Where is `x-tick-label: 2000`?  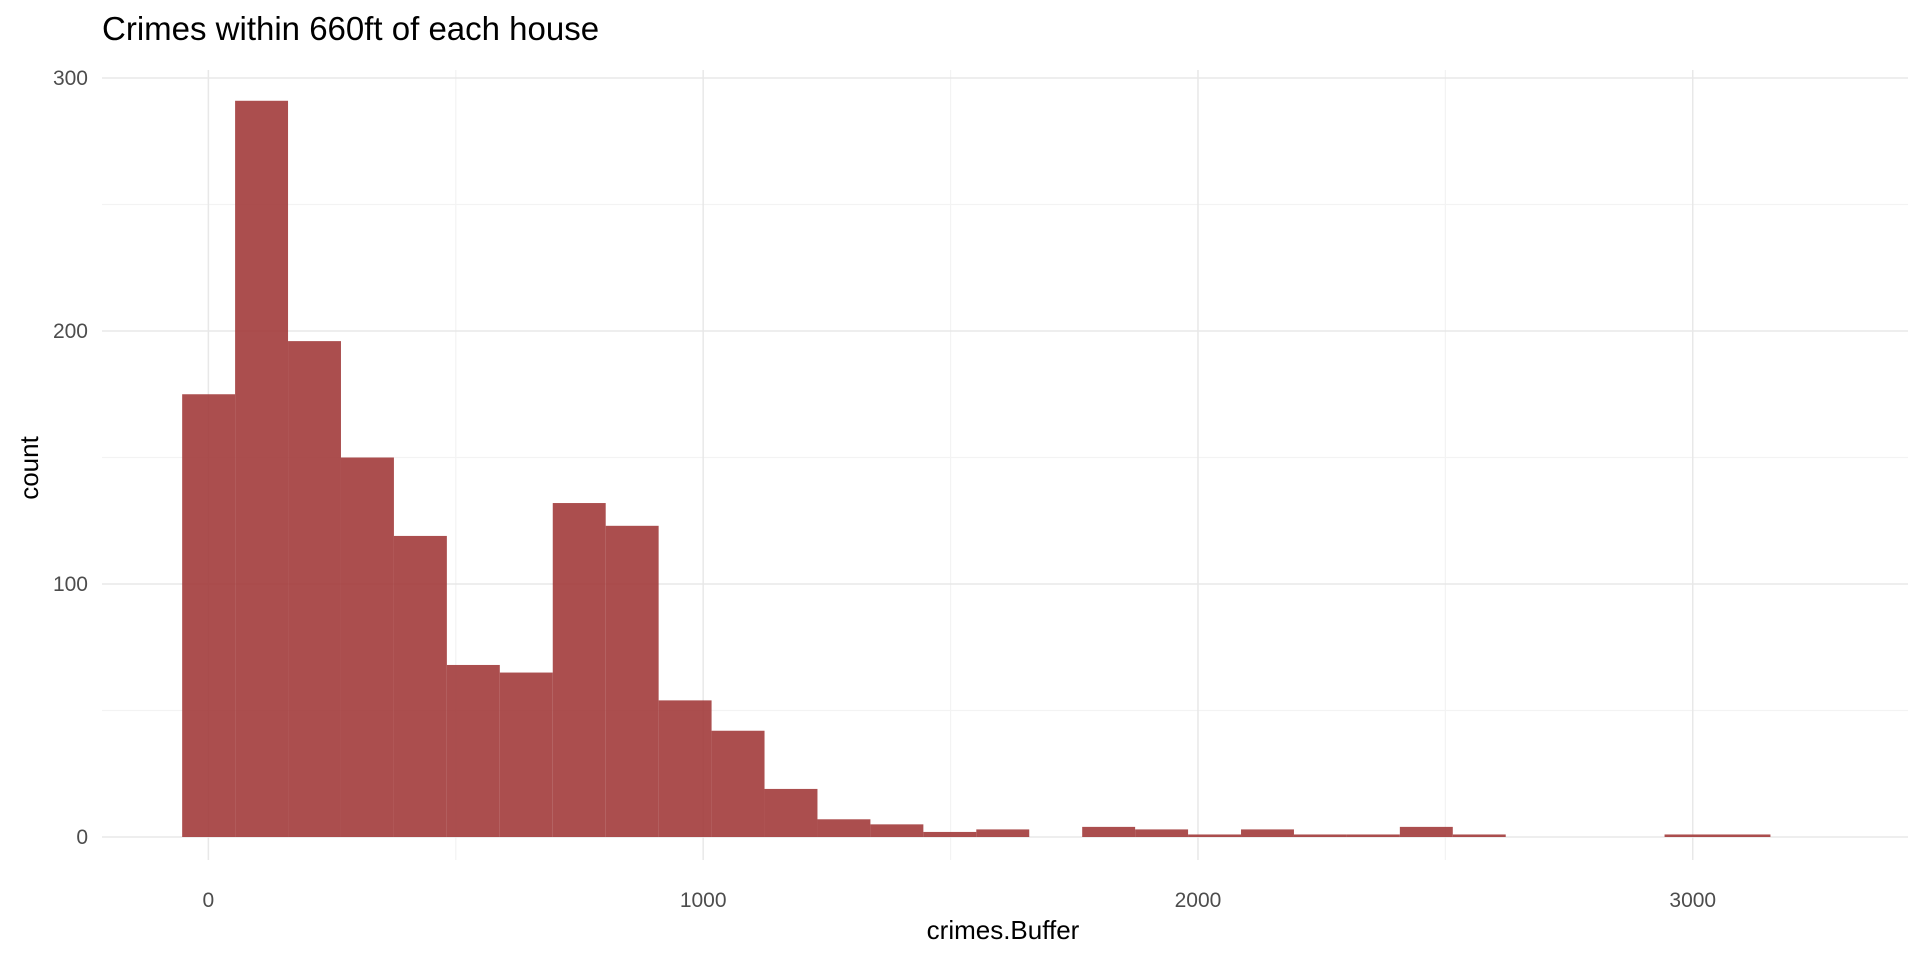 x-tick-label: 2000 is located at coordinates (1198, 900).